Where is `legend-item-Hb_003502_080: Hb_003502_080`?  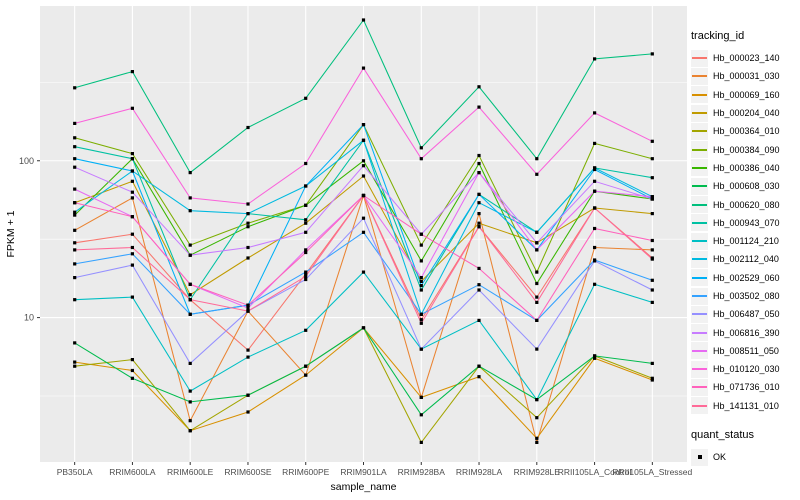
legend-item-Hb_003502_080: Hb_003502_080 is located at coordinates (745, 296).